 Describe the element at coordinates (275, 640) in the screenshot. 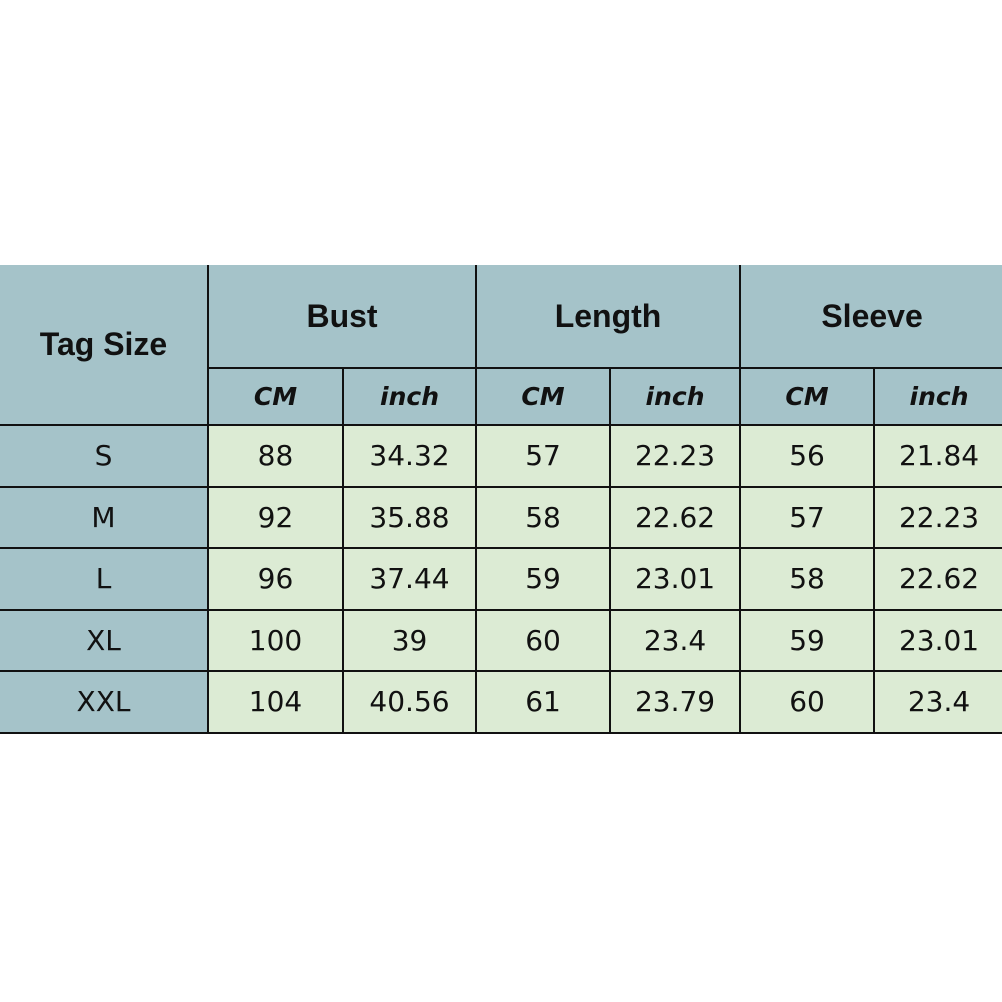

I see `value-cell: 100` at that location.